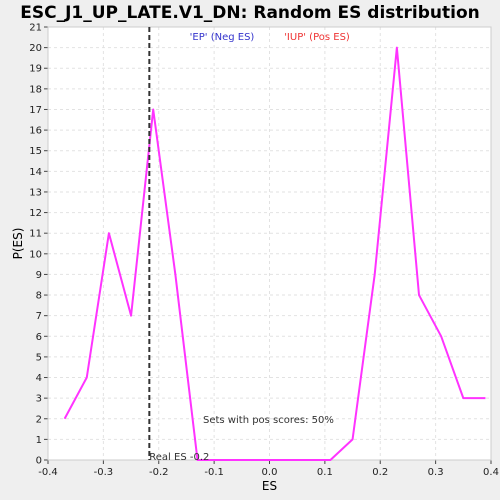  What do you see at coordinates (491, 472) in the screenshot?
I see `x-tick-label: 0.4` at bounding box center [491, 472].